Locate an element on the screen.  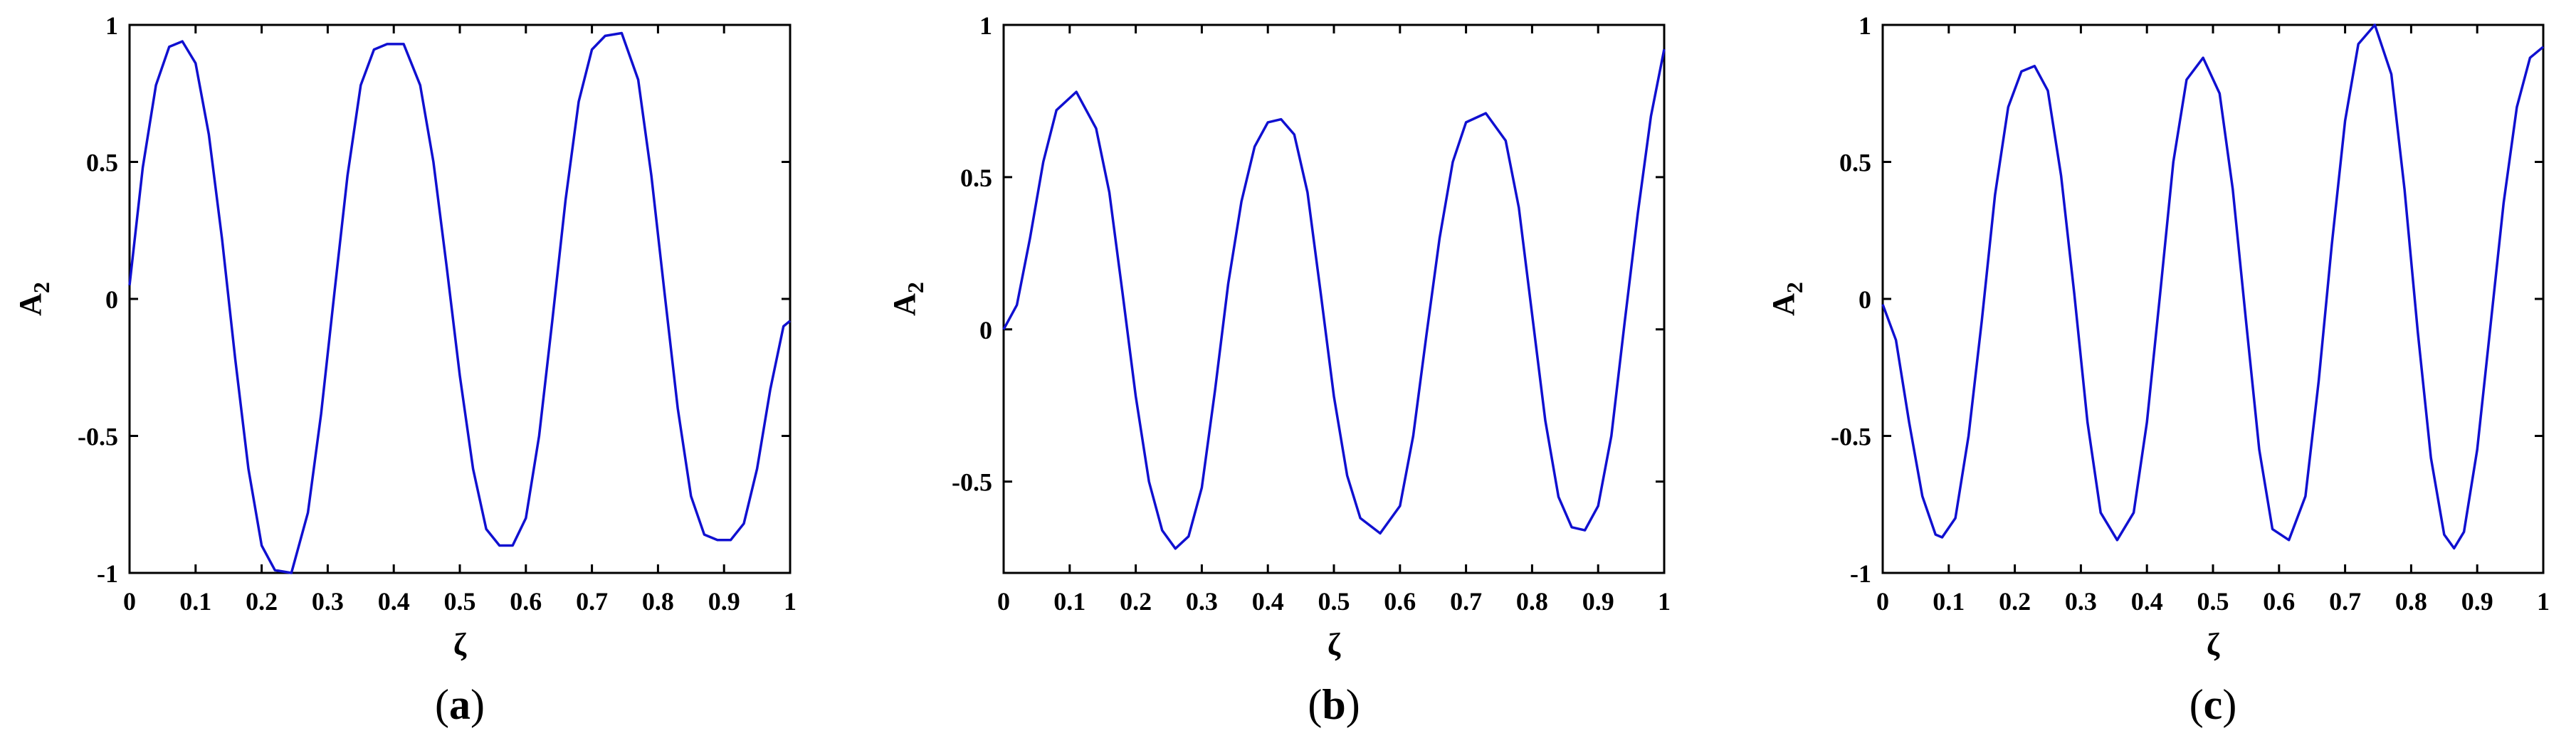
panel-label: (b) is located at coordinates (1334, 704).